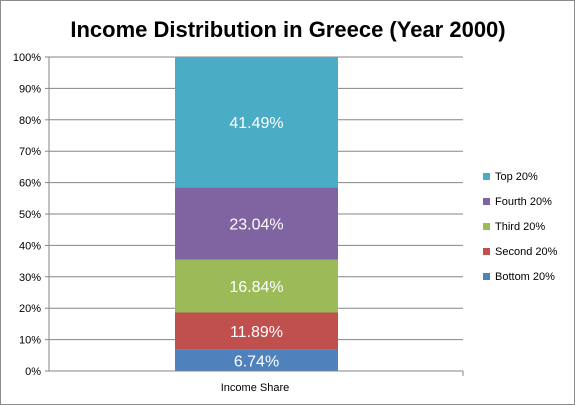 This screenshot has height=405, width=575. What do you see at coordinates (30, 121) in the screenshot?
I see `y-tick-label: 80%` at bounding box center [30, 121].